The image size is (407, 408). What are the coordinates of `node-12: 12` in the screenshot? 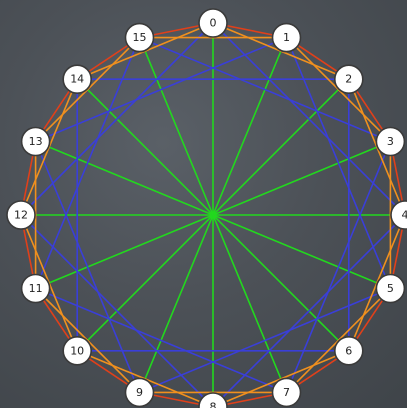 It's located at (21, 215).